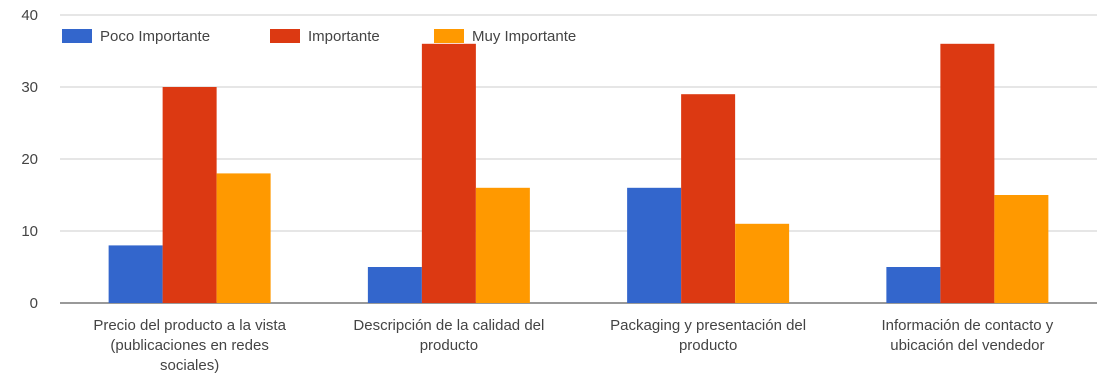 This screenshot has height=385, width=1108. Describe the element at coordinates (448, 335) in the screenshot. I see `x-tick-label: Descripción de la calidad del producto` at that location.